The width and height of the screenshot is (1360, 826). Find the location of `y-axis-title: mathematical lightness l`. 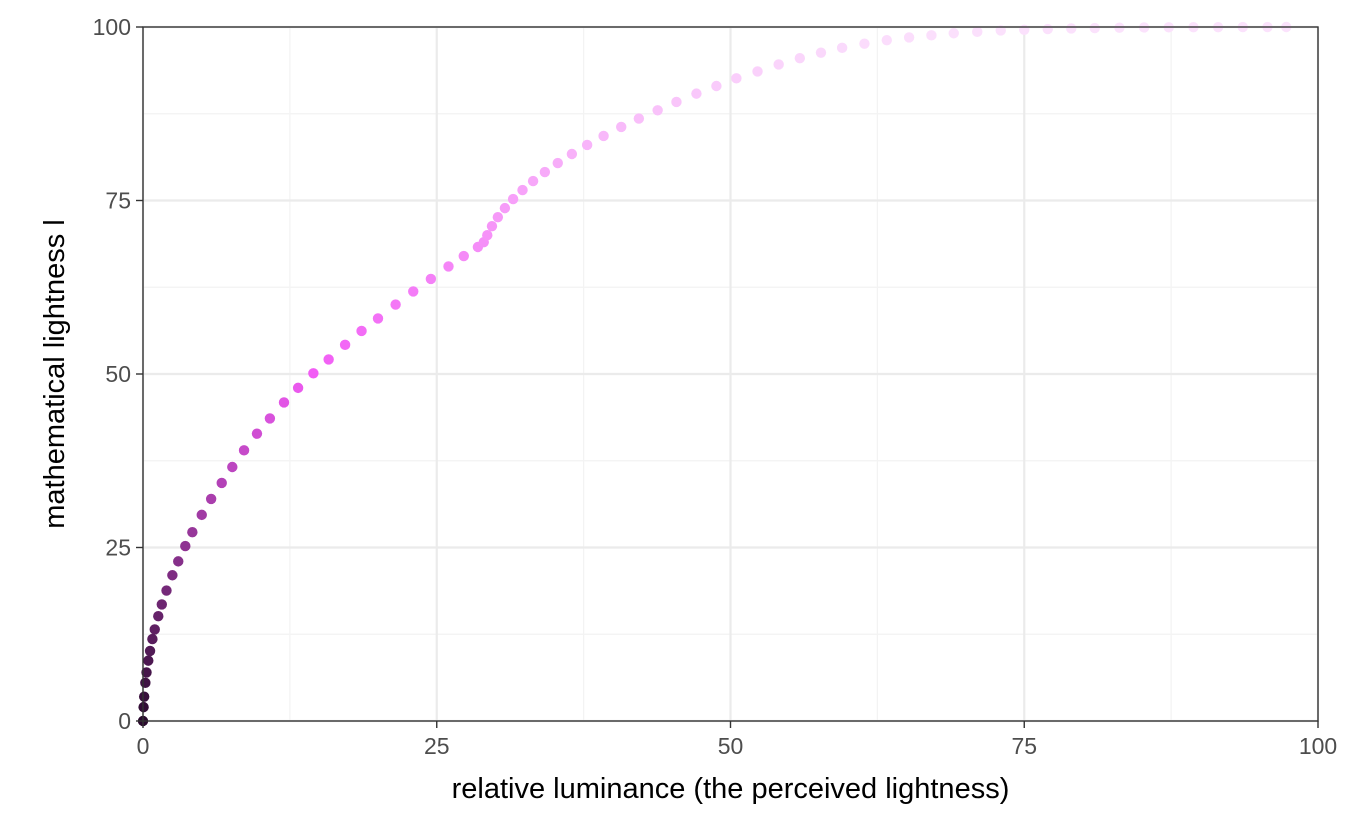

y-axis-title: mathematical lightness l is located at coordinates (55, 373).